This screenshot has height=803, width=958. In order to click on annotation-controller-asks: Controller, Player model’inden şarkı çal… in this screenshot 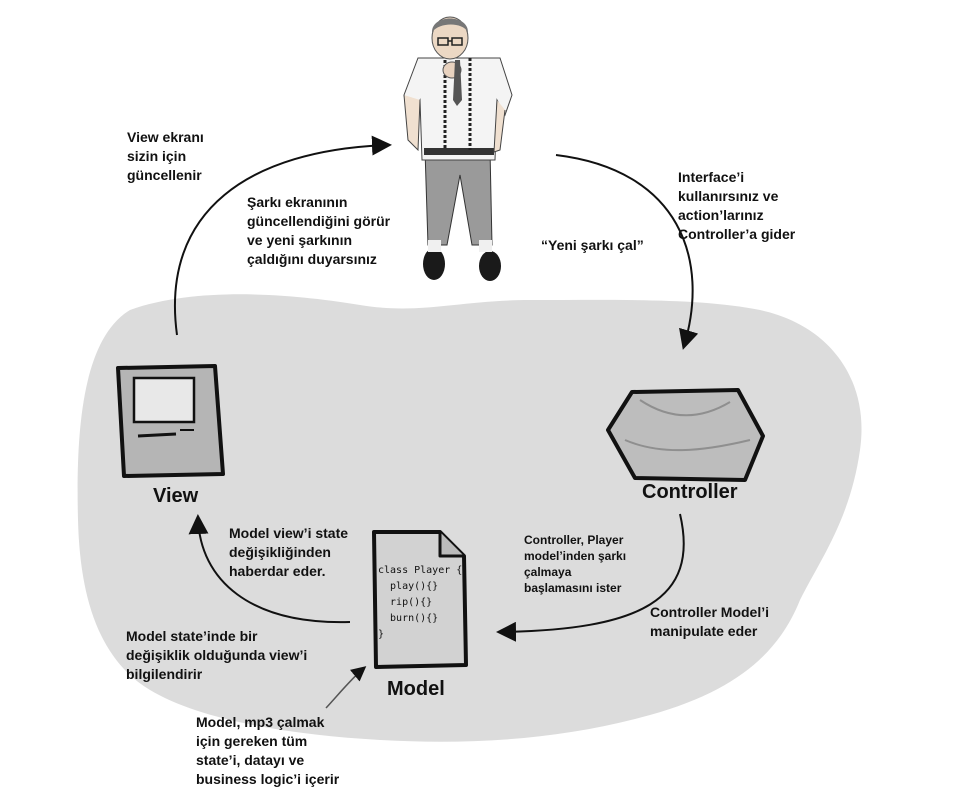, I will do `click(575, 564)`.